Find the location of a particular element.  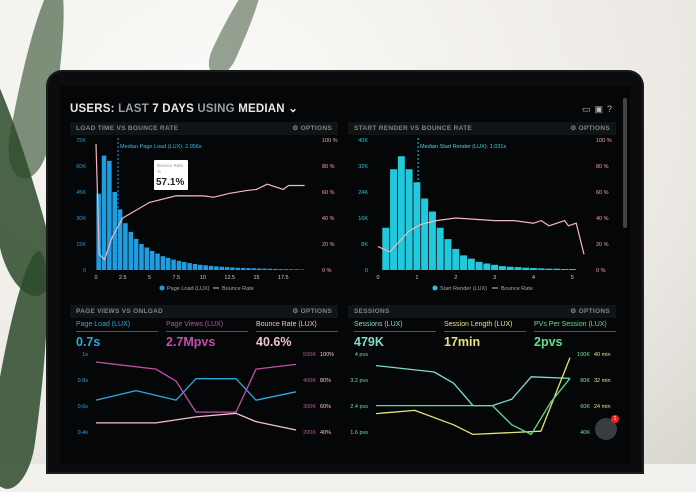

y-tick-label: 60K is located at coordinates (81, 167).